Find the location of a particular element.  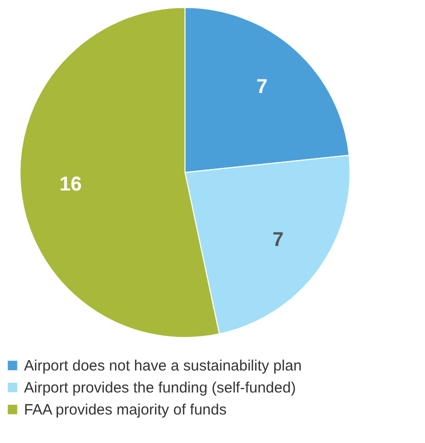

legend-label: Airport provides the funding (self-funded) is located at coordinates (160, 388).